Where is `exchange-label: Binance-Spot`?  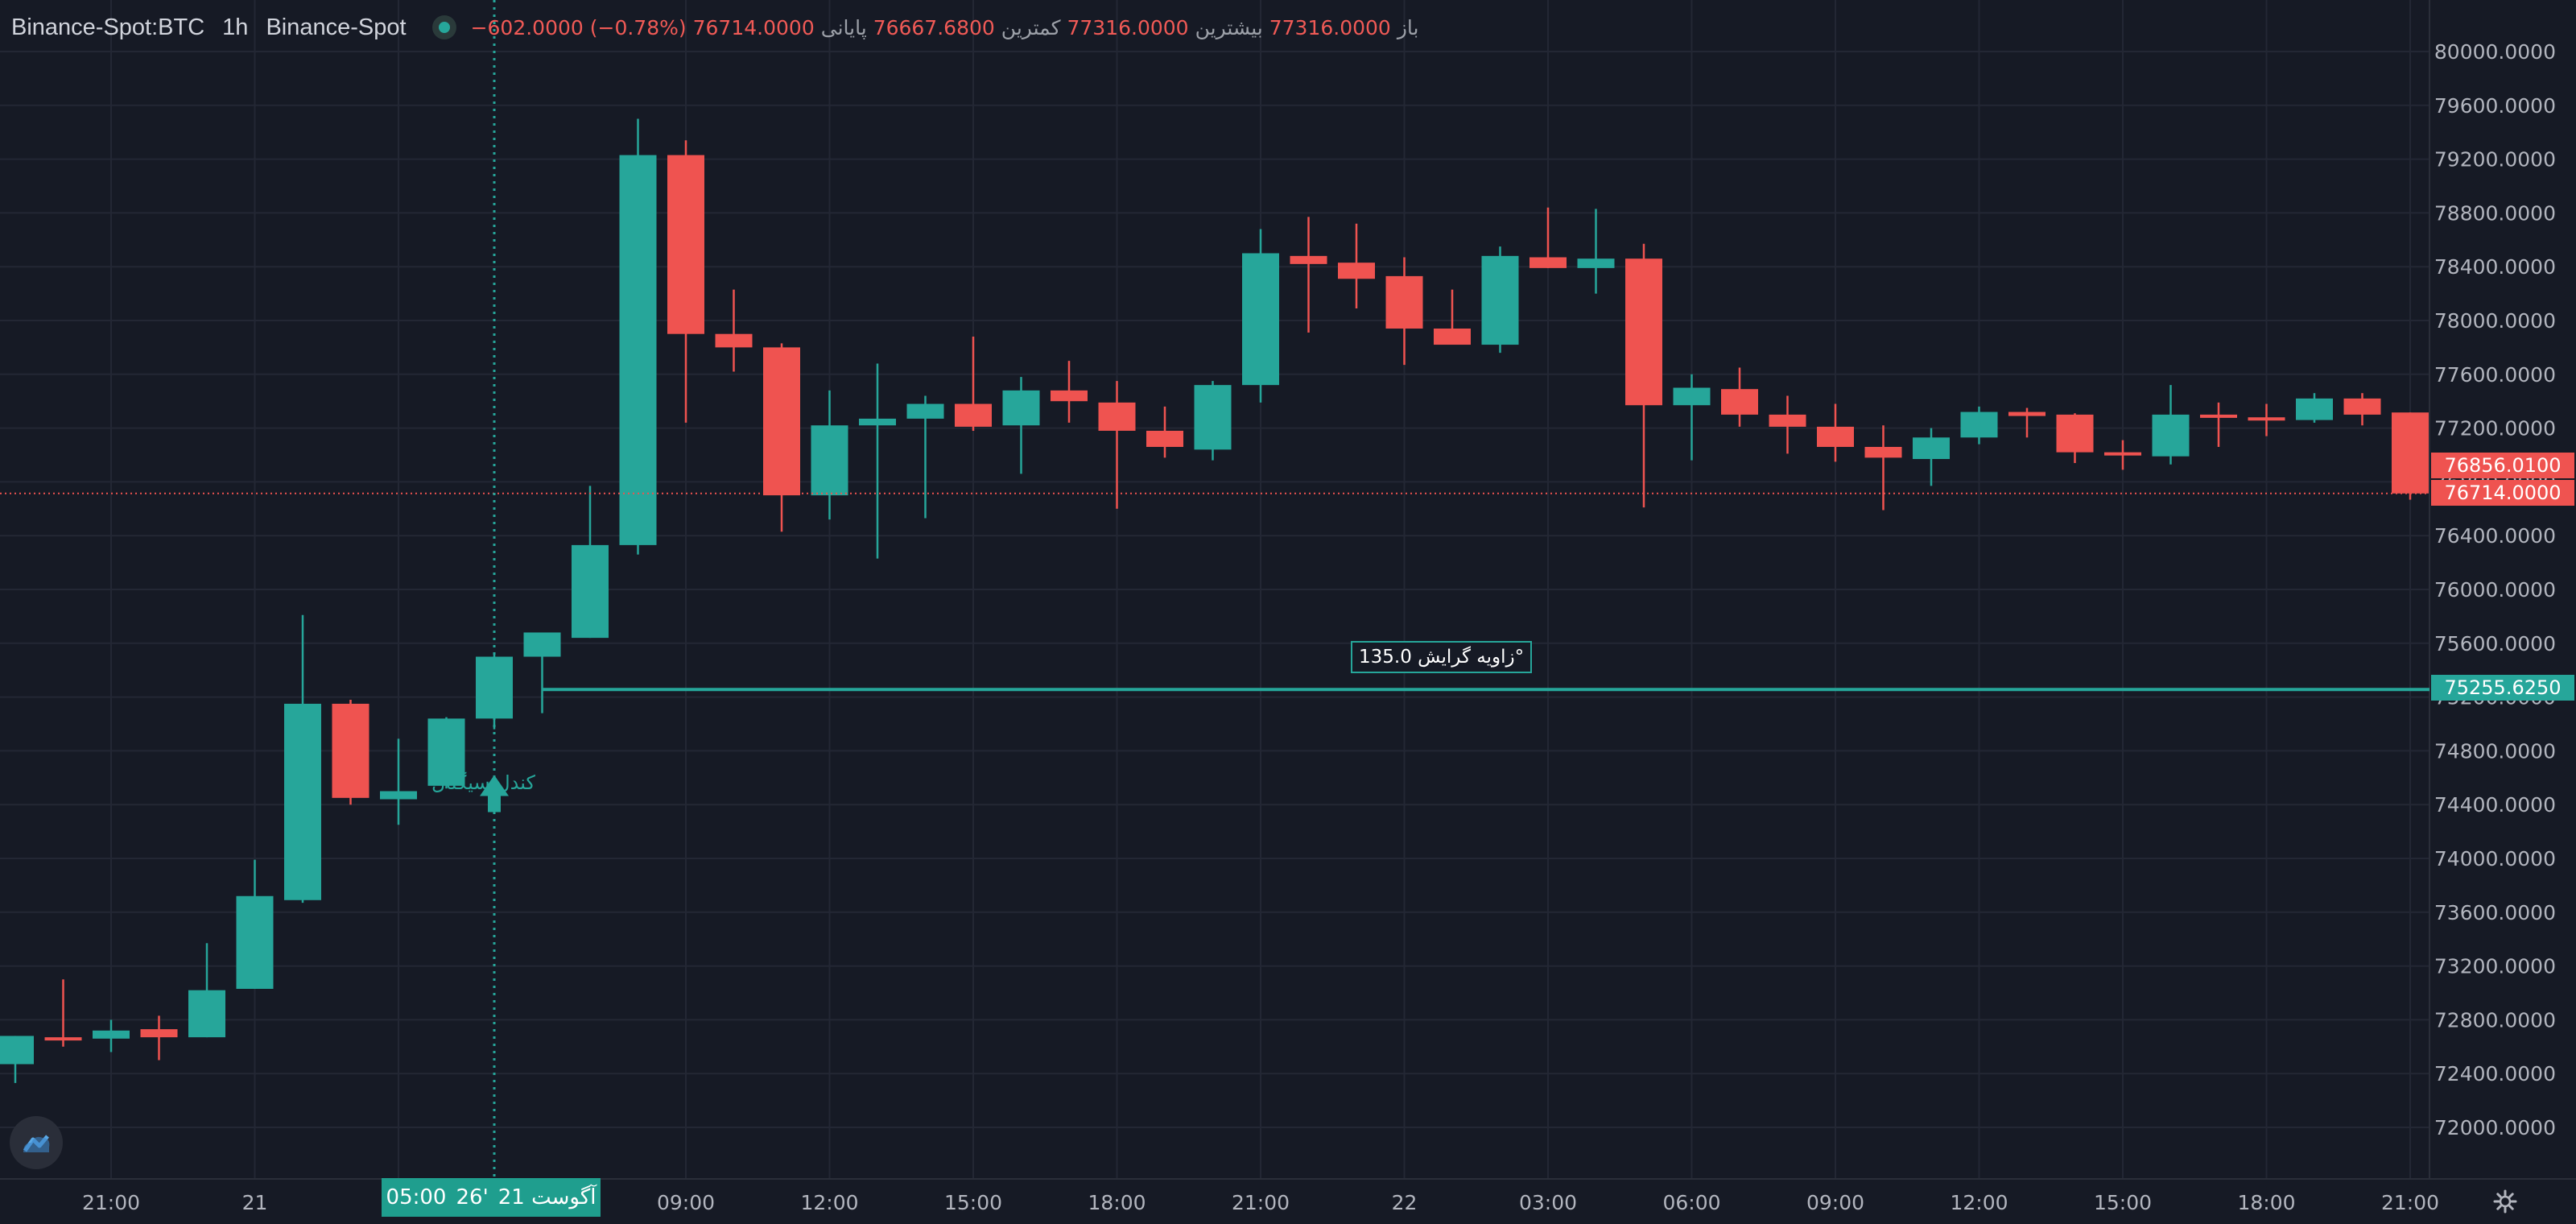
exchange-label: Binance-Spot is located at coordinates (336, 27).